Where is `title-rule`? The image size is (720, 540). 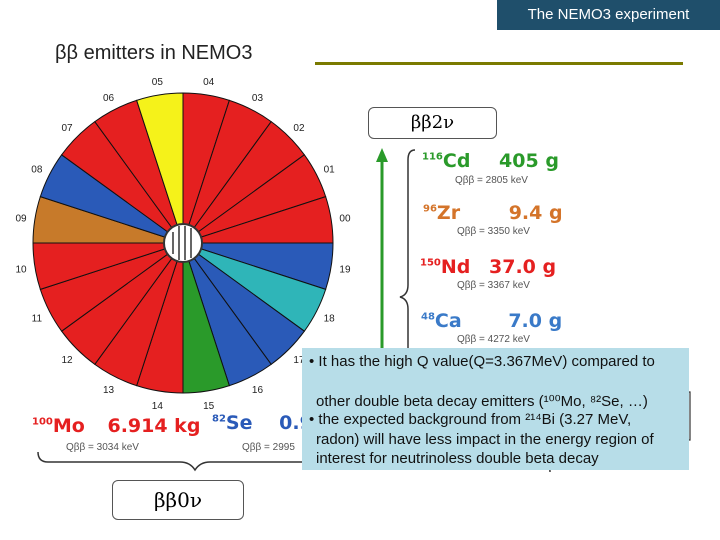 title-rule is located at coordinates (499, 63).